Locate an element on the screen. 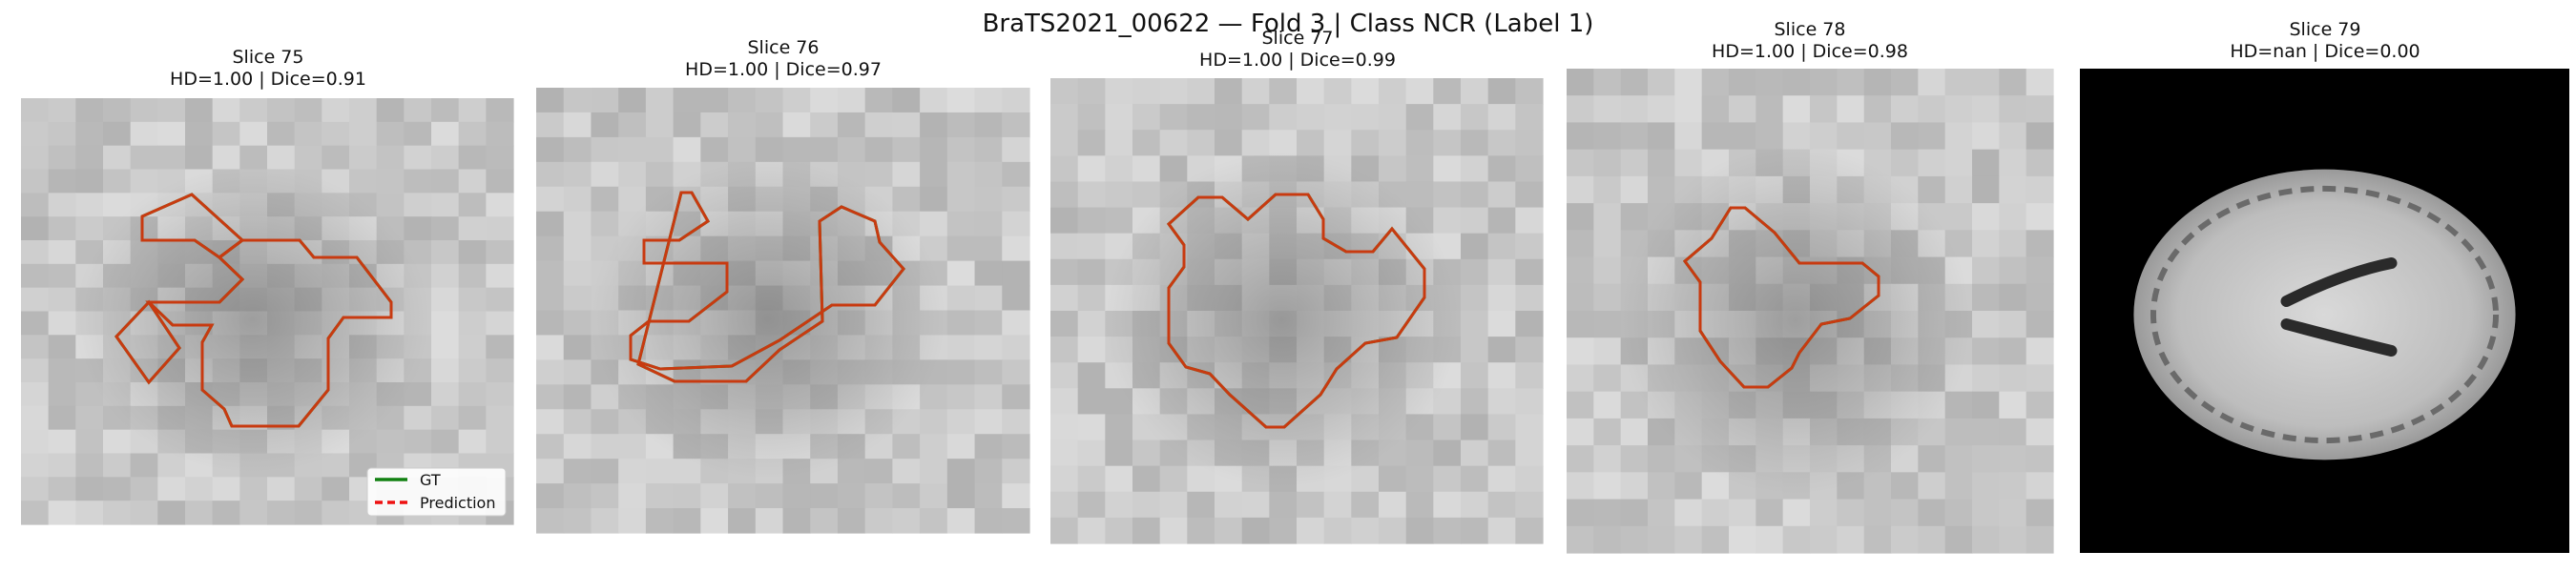 This screenshot has width=2576, height=572. legend-prediction-label: Prediction is located at coordinates (457, 503).